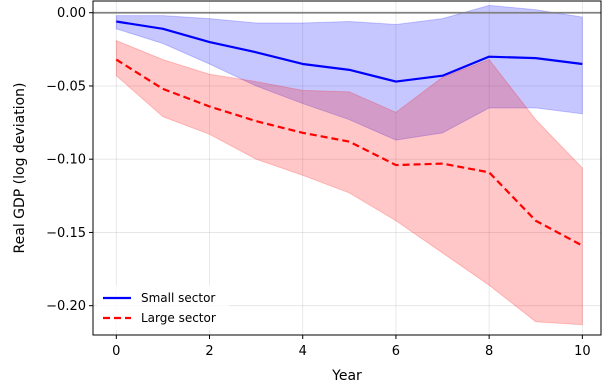 The image size is (602, 390). I want to click on y-tick-label: 0.00, so click(71, 13).